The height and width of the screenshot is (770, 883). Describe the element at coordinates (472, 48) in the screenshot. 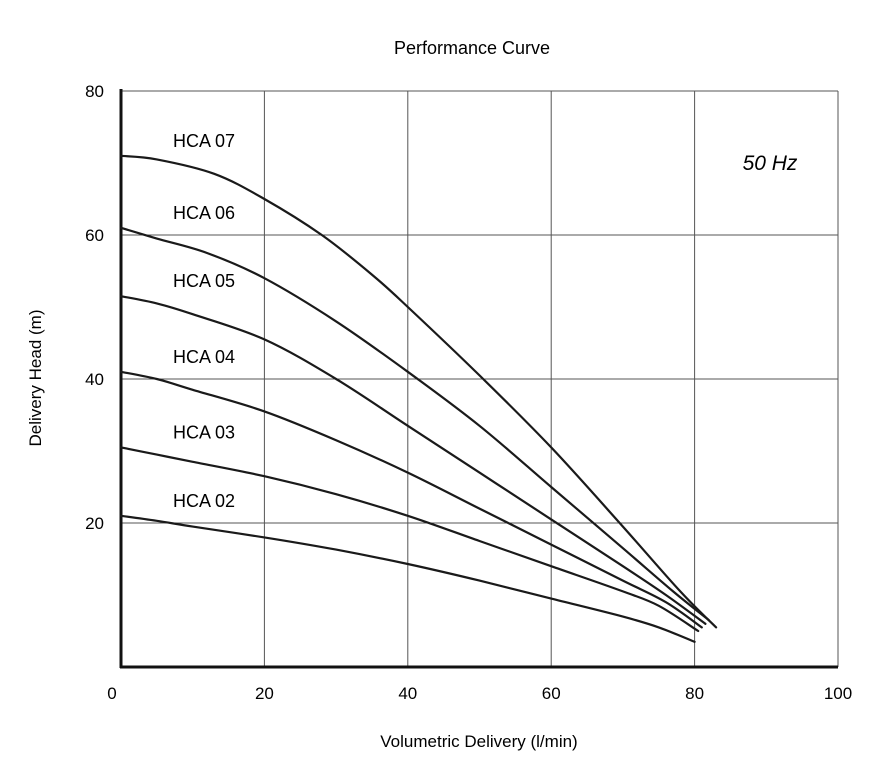

I see `chart-title: Performance Curve` at that location.